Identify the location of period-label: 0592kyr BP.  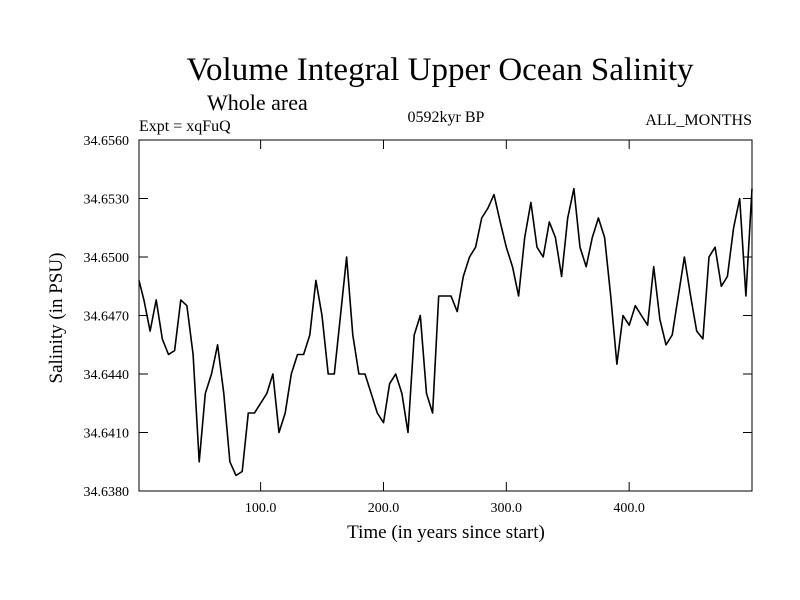
(446, 117).